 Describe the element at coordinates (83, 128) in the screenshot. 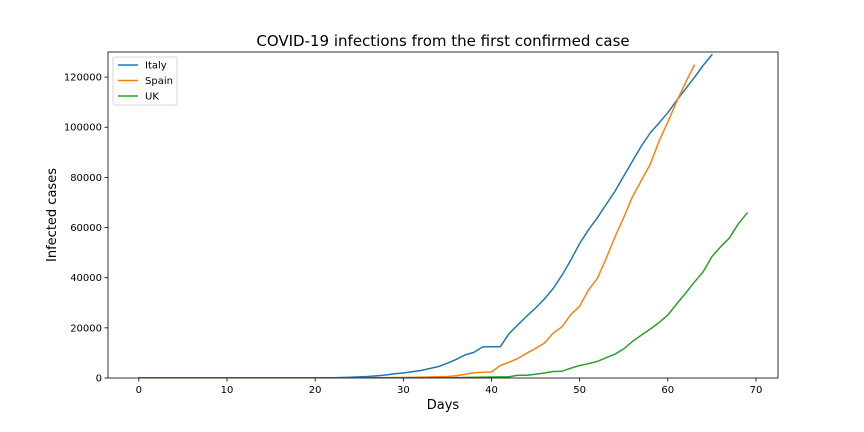

I see `y-tick-label: 100000` at that location.